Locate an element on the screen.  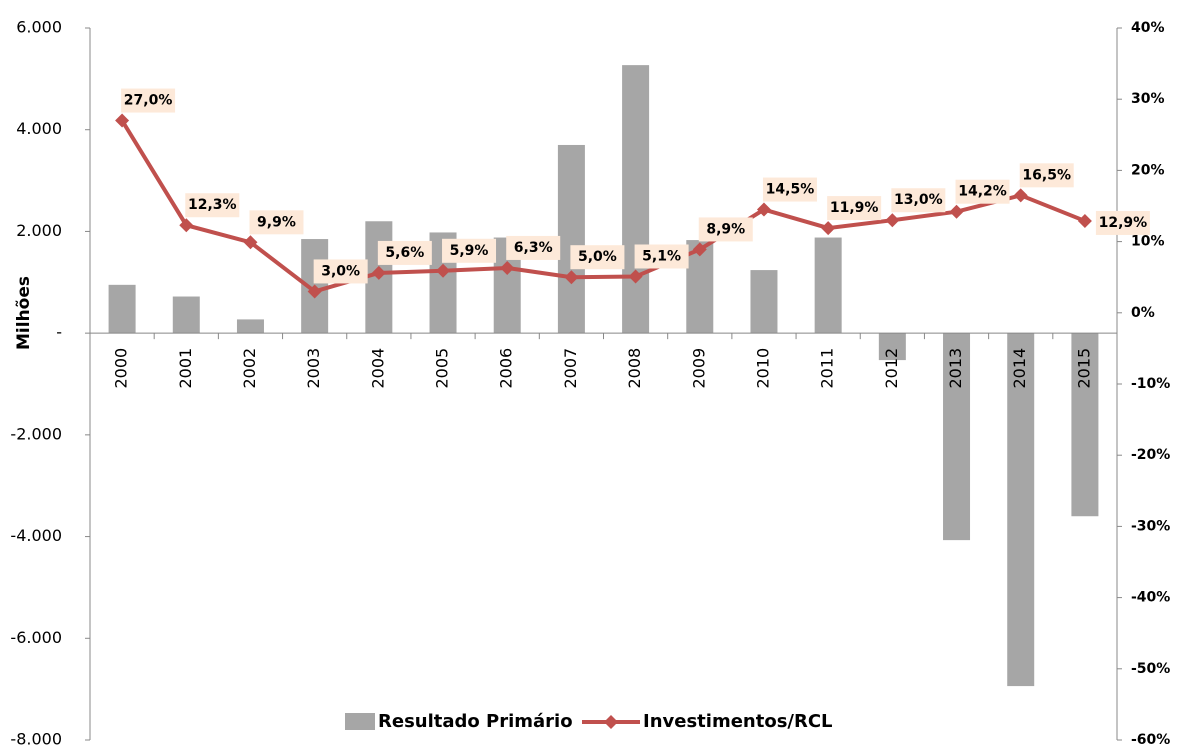
y-tick-label: -4.000 is located at coordinates (36, 535).